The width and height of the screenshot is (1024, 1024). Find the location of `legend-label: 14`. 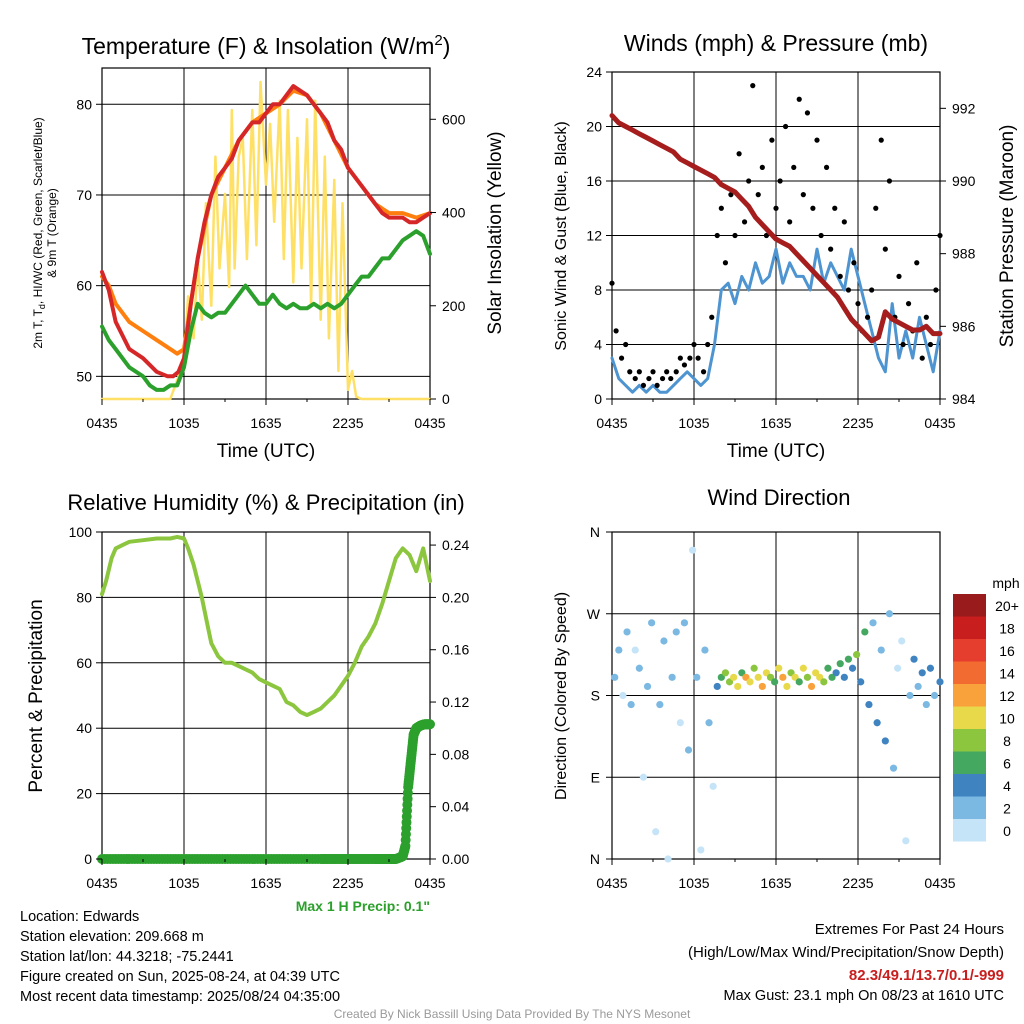

legend-label: 14 is located at coordinates (1007, 674).